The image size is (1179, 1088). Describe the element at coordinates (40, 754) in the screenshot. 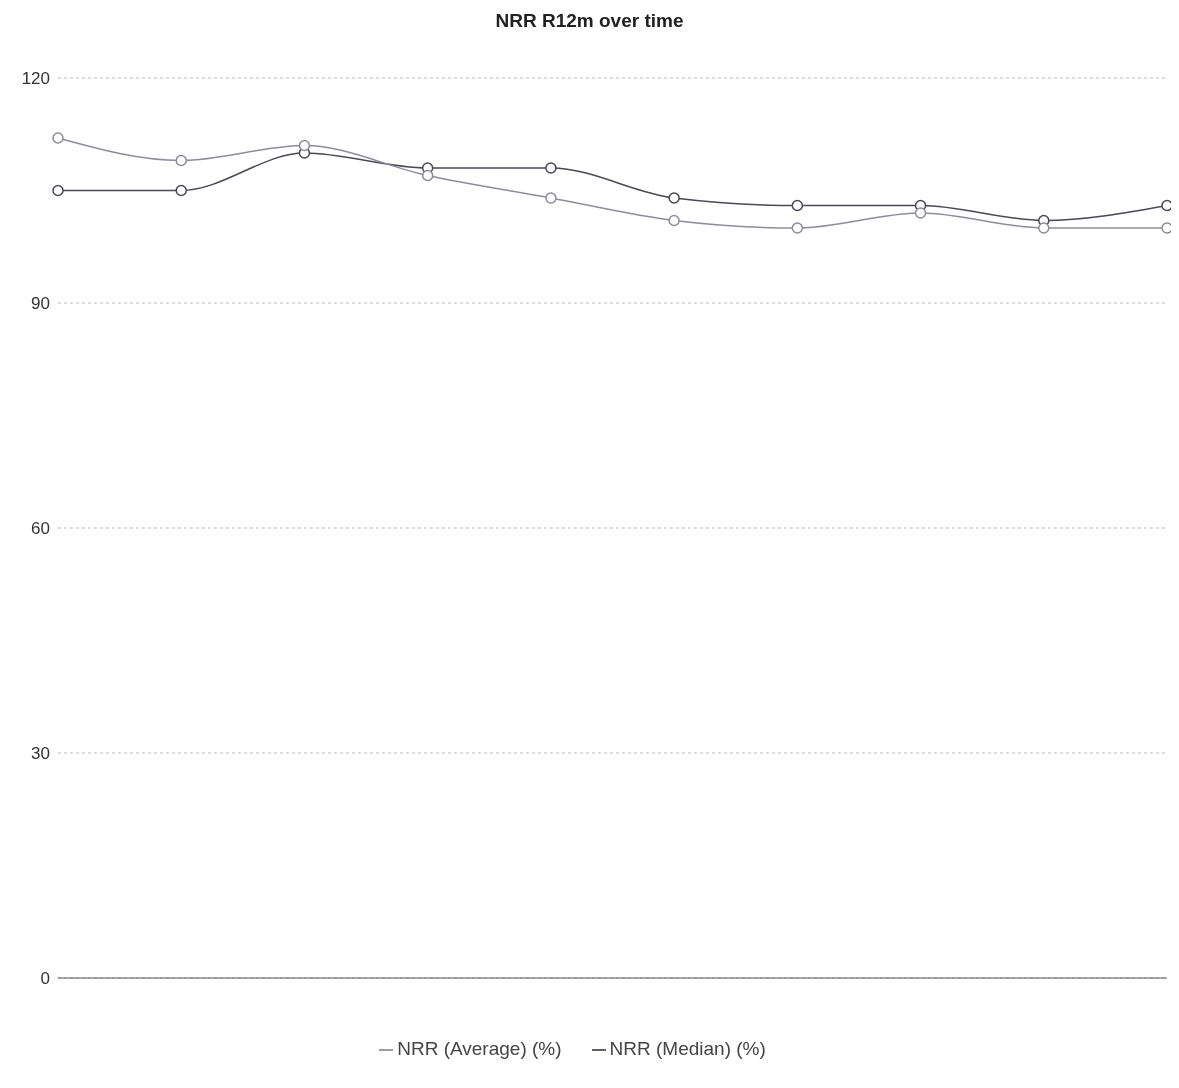

I see `y-tick-label: 30` at that location.